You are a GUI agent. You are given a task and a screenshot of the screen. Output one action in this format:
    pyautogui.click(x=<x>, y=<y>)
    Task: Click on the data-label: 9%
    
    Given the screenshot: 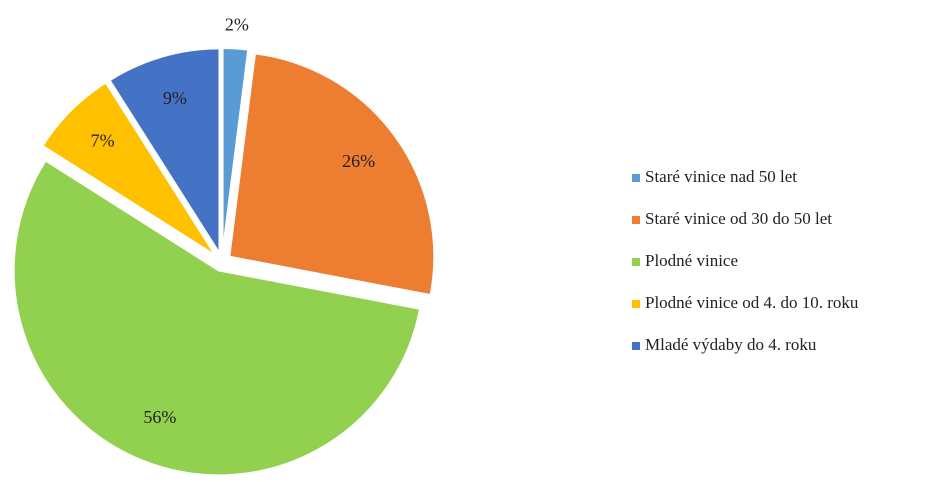 What is the action you would take?
    pyautogui.click(x=175, y=98)
    